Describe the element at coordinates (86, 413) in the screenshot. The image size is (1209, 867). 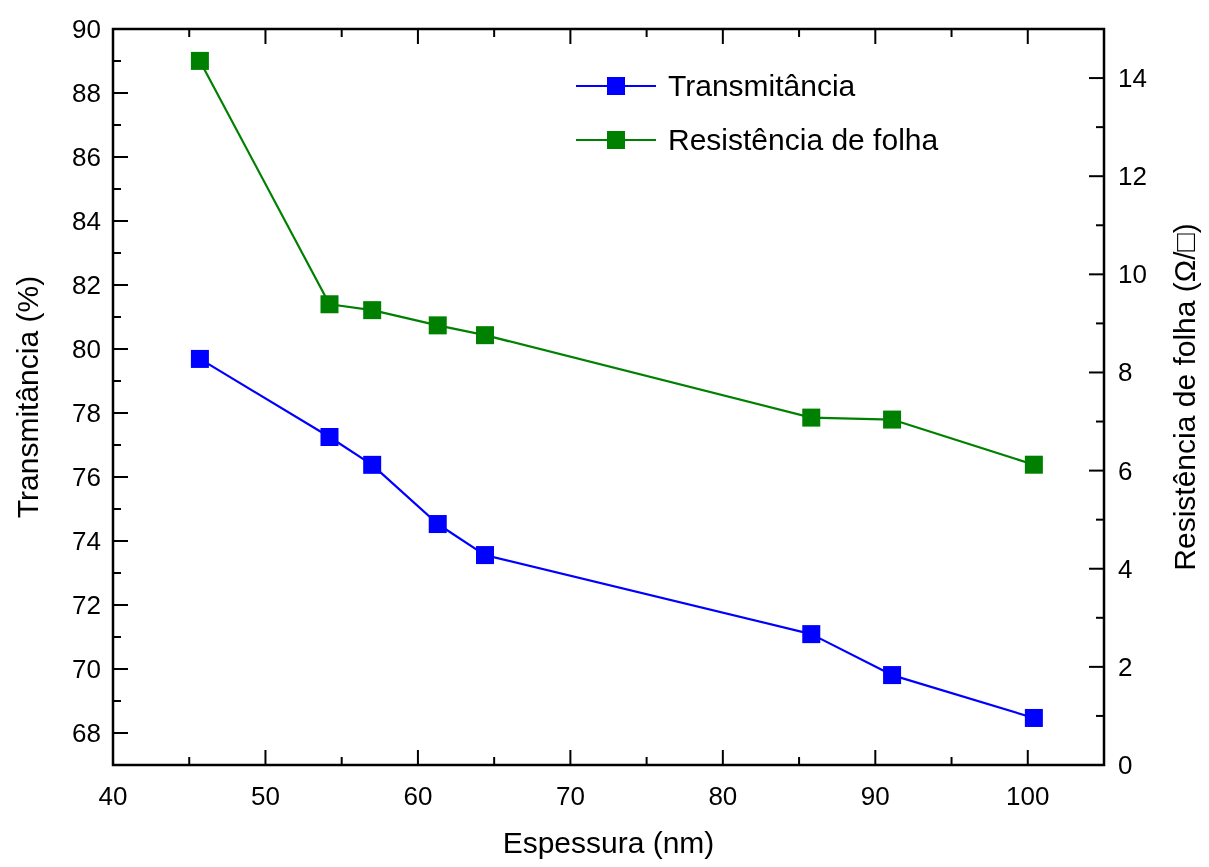
I see `y-tick-label: 78` at that location.